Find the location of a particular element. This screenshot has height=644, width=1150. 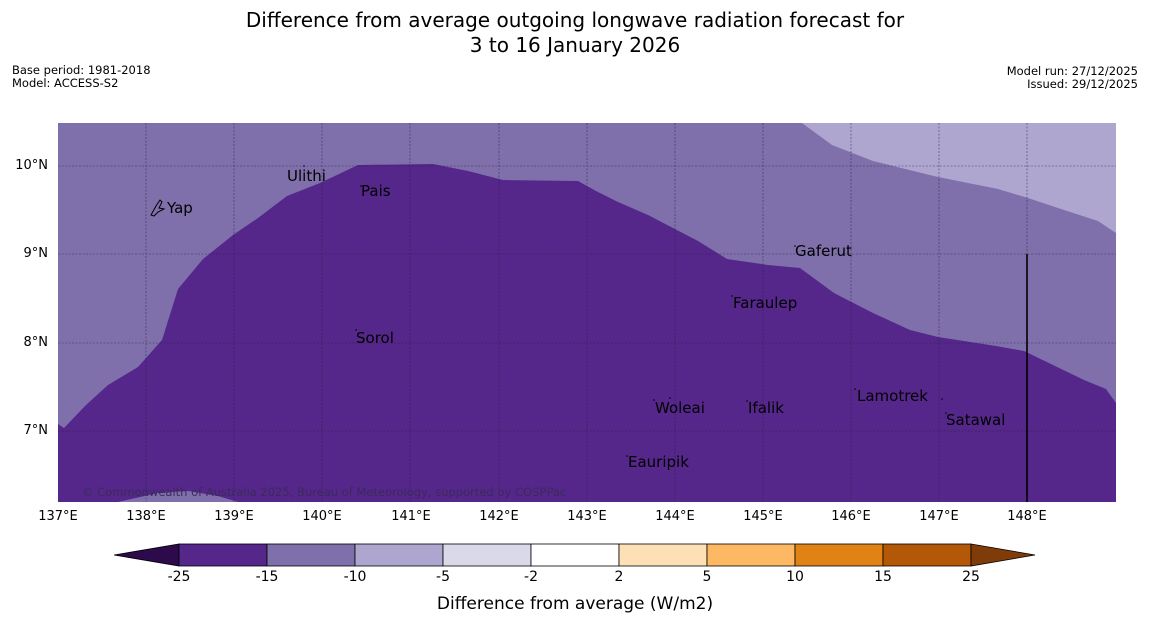

colorbar-extend-low is located at coordinates (147, 555).